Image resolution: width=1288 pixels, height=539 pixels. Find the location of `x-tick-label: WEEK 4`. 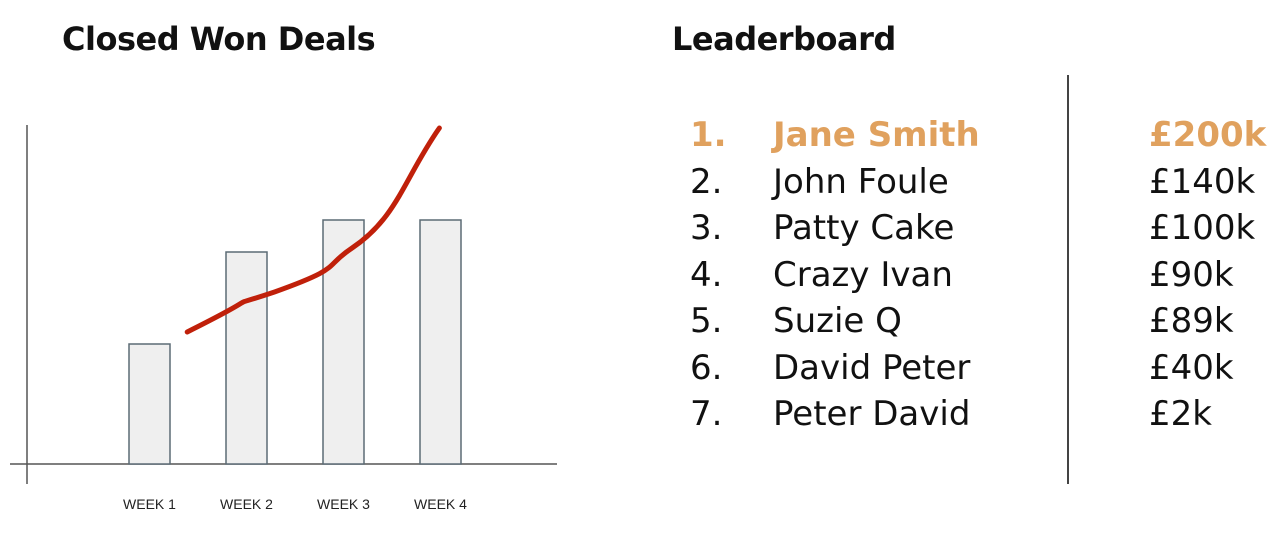

x-tick-label: WEEK 4 is located at coordinates (440, 504).